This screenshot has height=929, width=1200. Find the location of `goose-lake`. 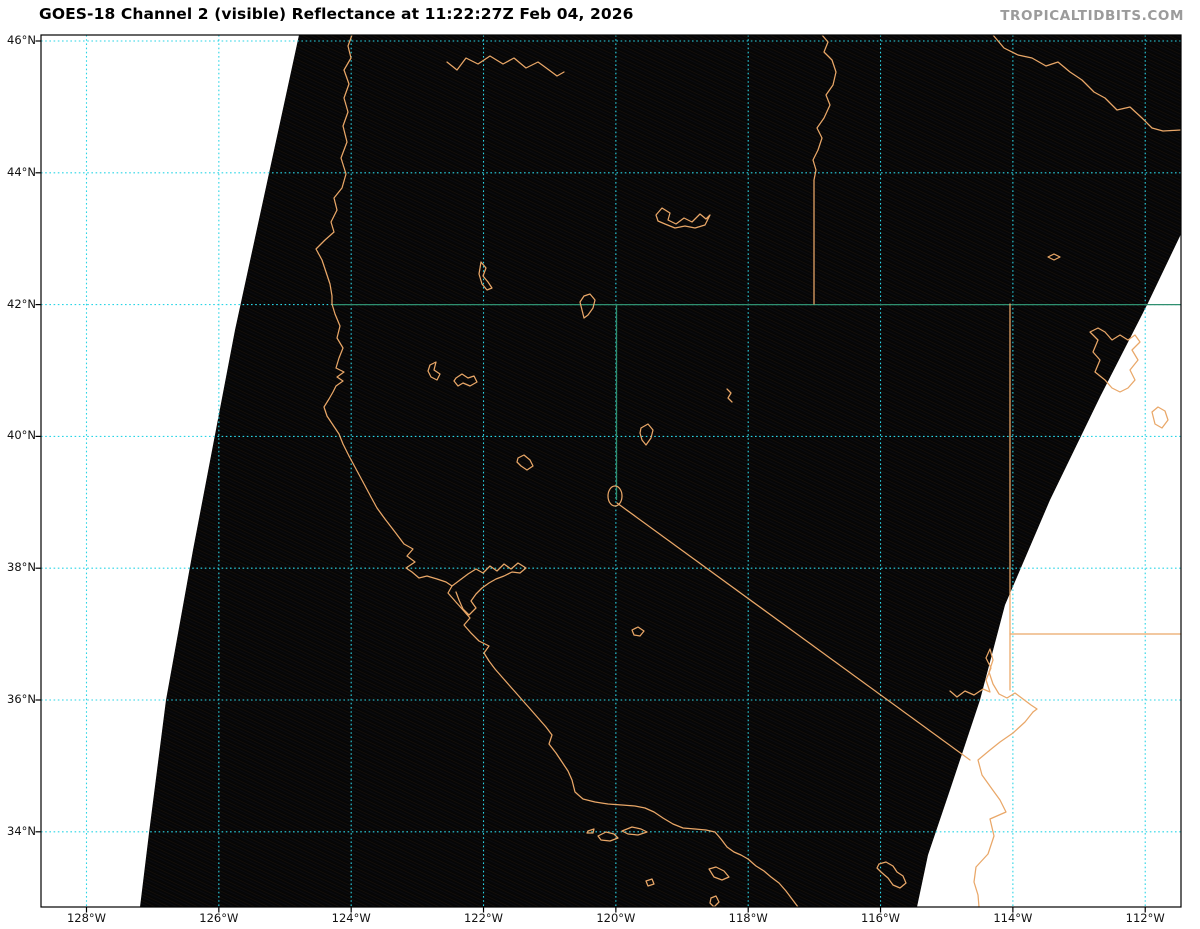

goose-lake is located at coordinates (587, 306).